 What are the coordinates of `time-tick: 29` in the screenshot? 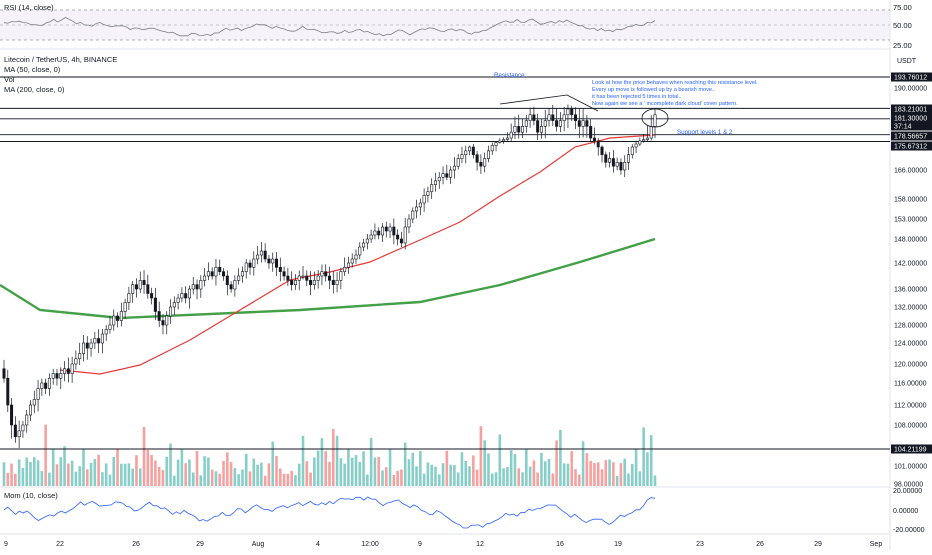 It's located at (200, 544).